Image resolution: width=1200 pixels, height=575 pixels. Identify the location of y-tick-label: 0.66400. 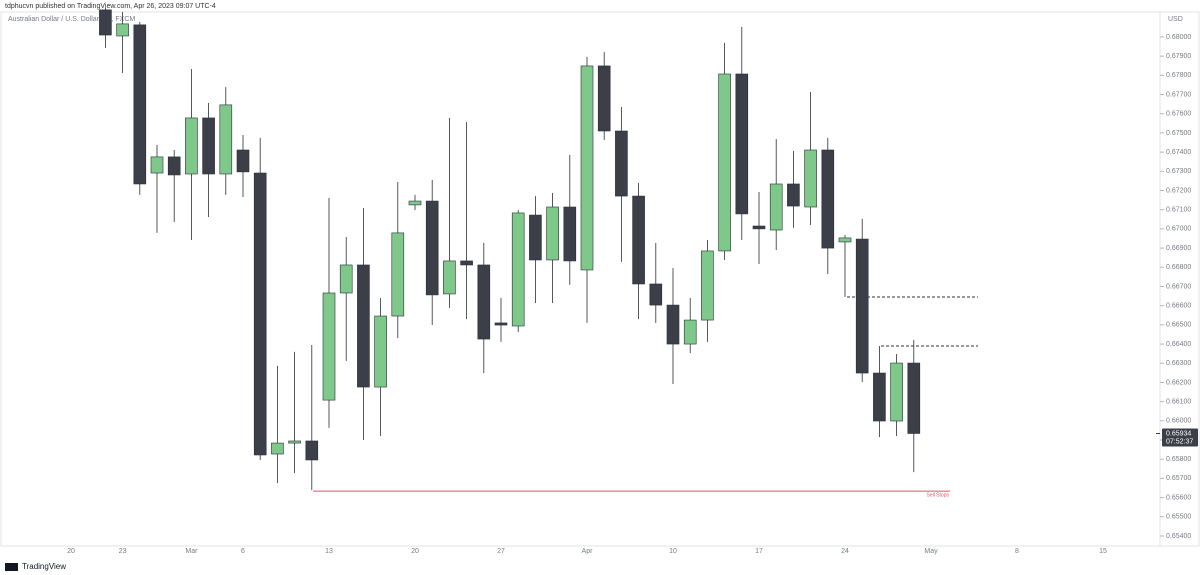
(1178, 344).